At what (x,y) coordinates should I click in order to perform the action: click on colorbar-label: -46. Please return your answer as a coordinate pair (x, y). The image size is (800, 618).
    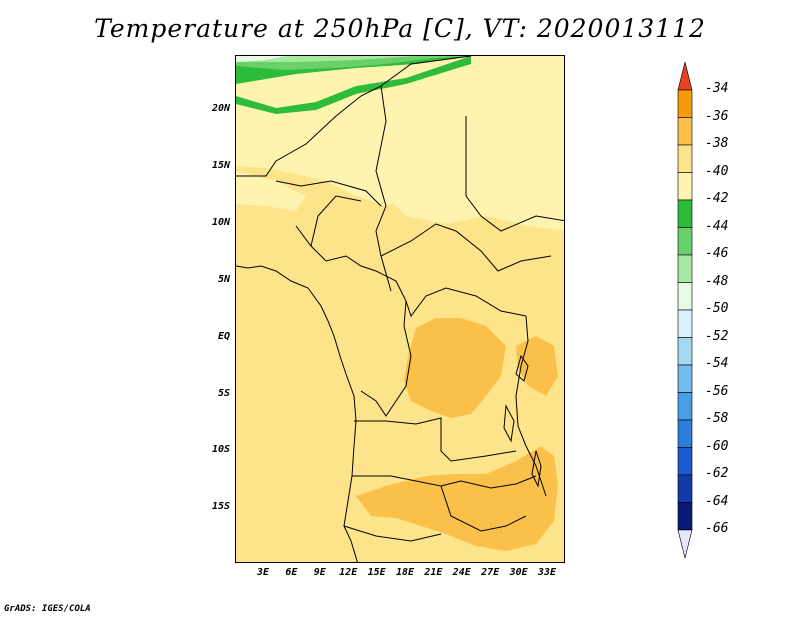
    Looking at the image, I should click on (717, 253).